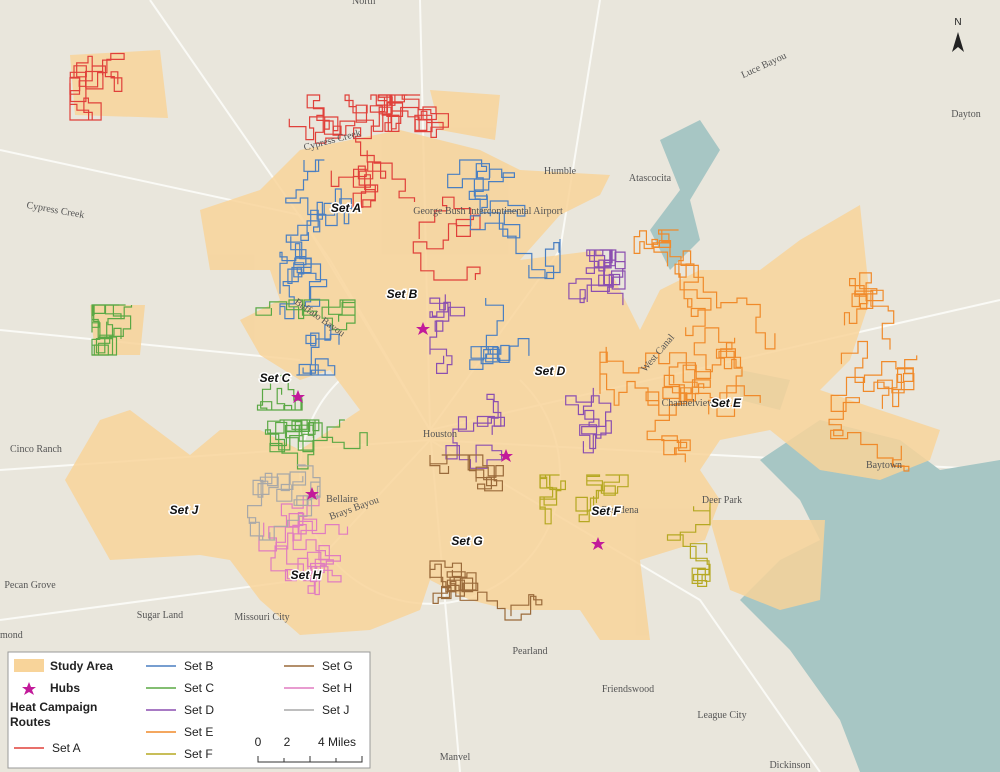  What do you see at coordinates (726, 403) in the screenshot?
I see `route-label: Set E` at bounding box center [726, 403].